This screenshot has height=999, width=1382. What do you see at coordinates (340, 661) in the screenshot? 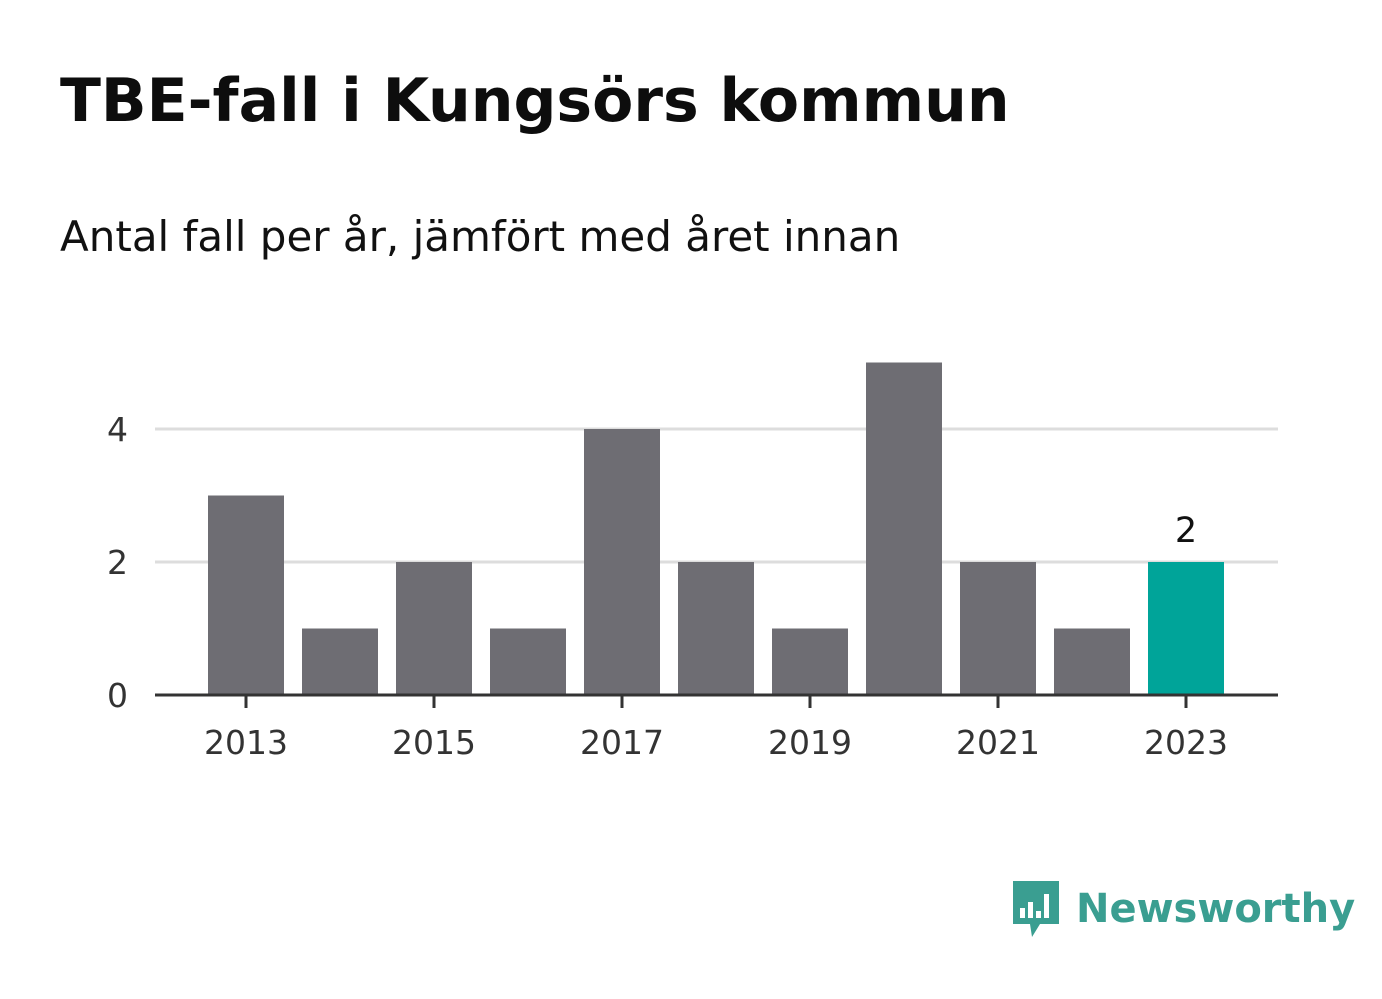
I see `bar-2014` at bounding box center [340, 661].